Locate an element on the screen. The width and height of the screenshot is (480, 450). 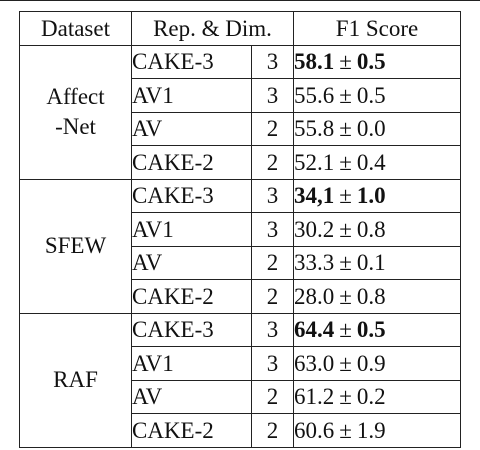
page-top-rule is located at coordinates (240, 0).